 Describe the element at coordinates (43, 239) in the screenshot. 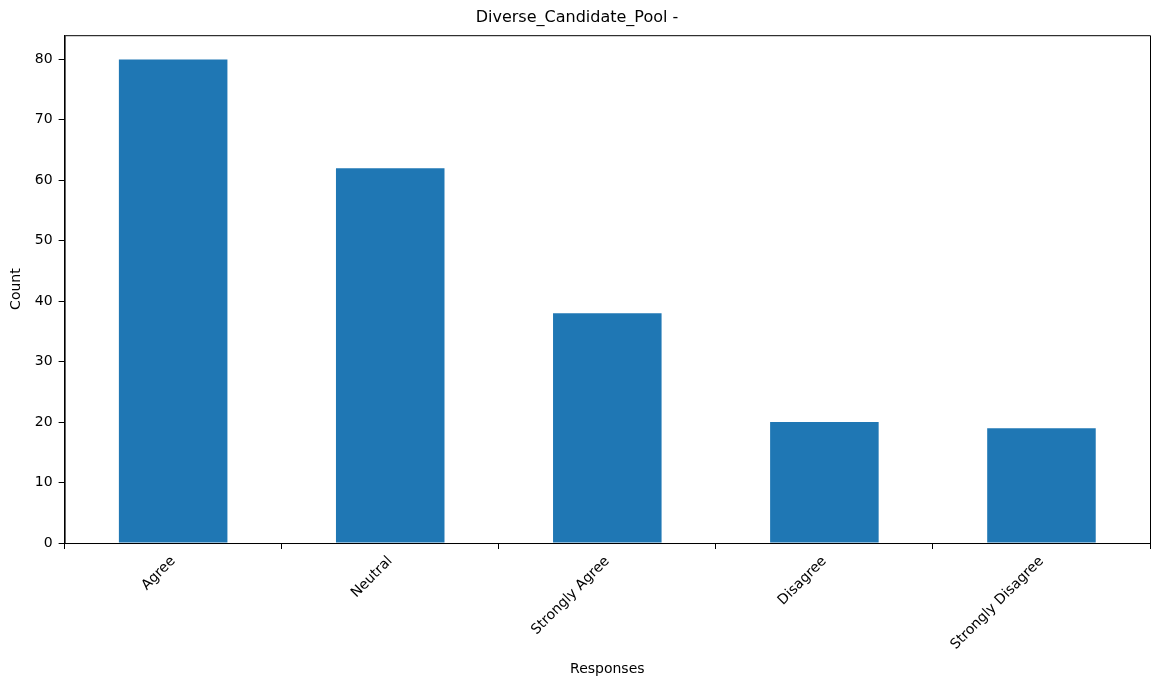

I see `y-tick-label: 50` at that location.